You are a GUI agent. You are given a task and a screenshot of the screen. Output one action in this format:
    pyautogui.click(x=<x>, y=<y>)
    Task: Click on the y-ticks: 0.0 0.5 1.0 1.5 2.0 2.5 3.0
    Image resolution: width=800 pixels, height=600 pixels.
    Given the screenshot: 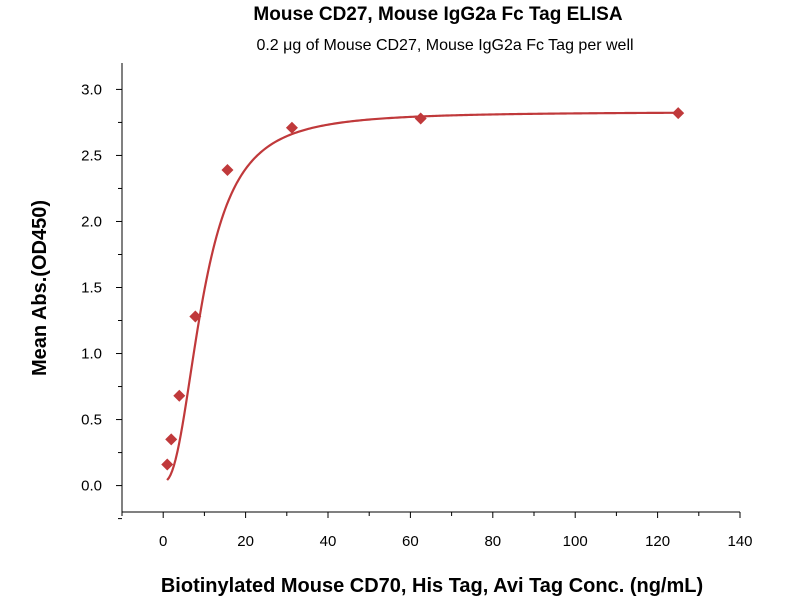 What is the action you would take?
    pyautogui.click(x=101, y=300)
    